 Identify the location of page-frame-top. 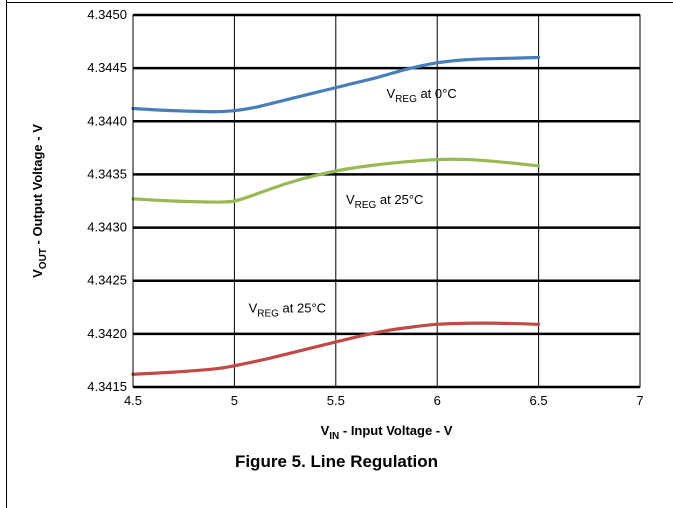
(339, 2).